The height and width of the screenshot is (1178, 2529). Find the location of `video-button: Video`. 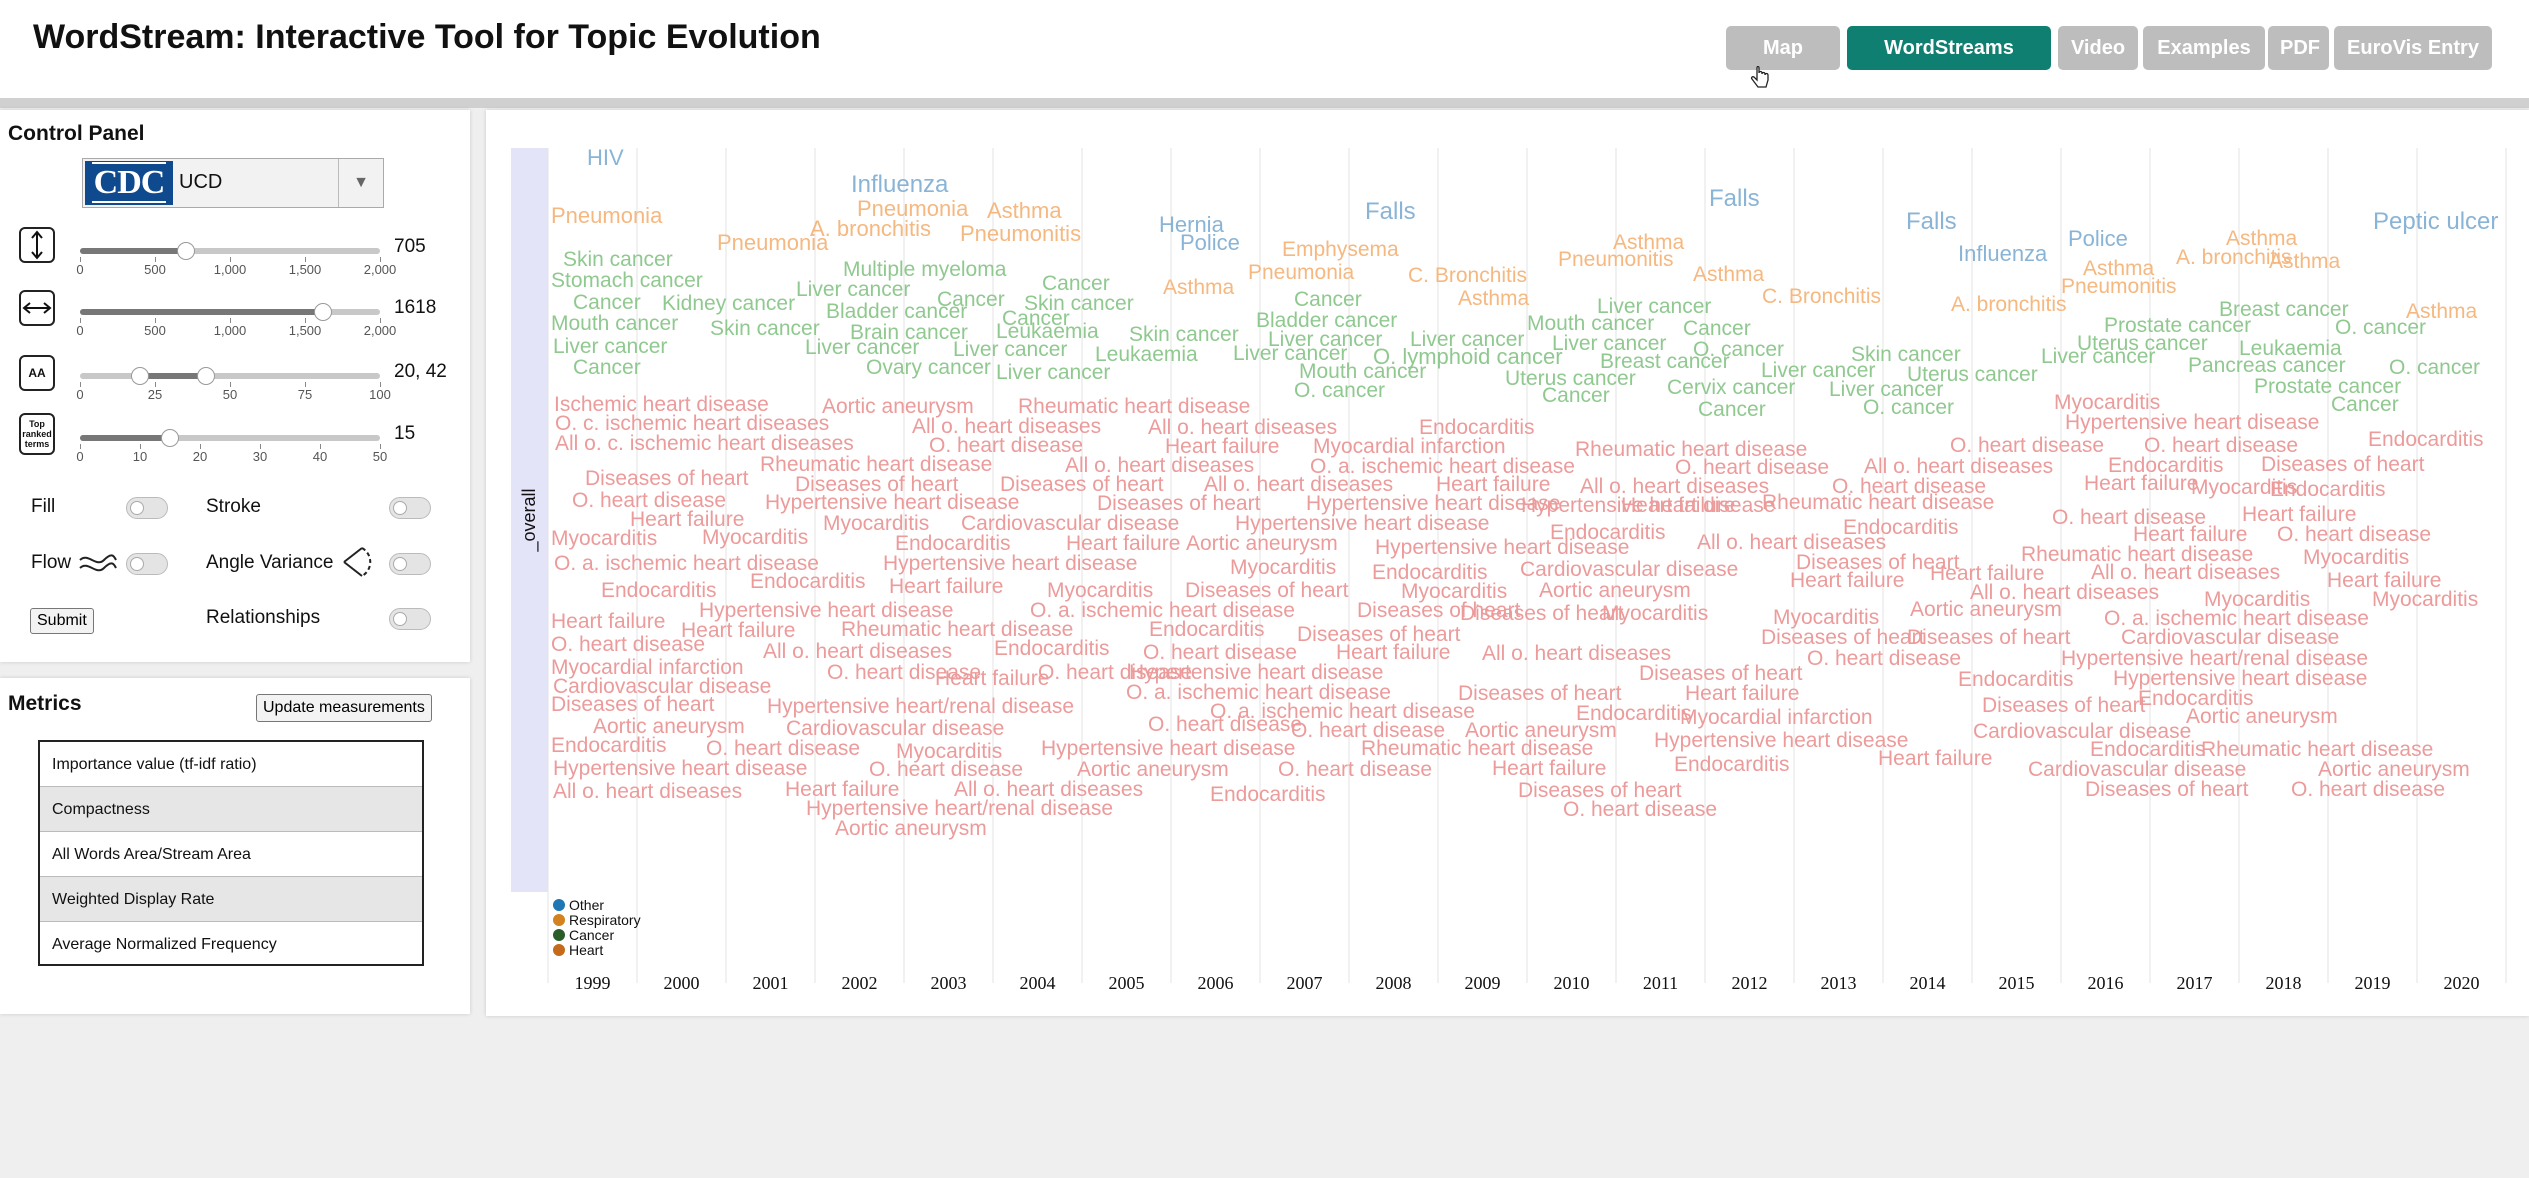

video-button: Video is located at coordinates (2098, 48).